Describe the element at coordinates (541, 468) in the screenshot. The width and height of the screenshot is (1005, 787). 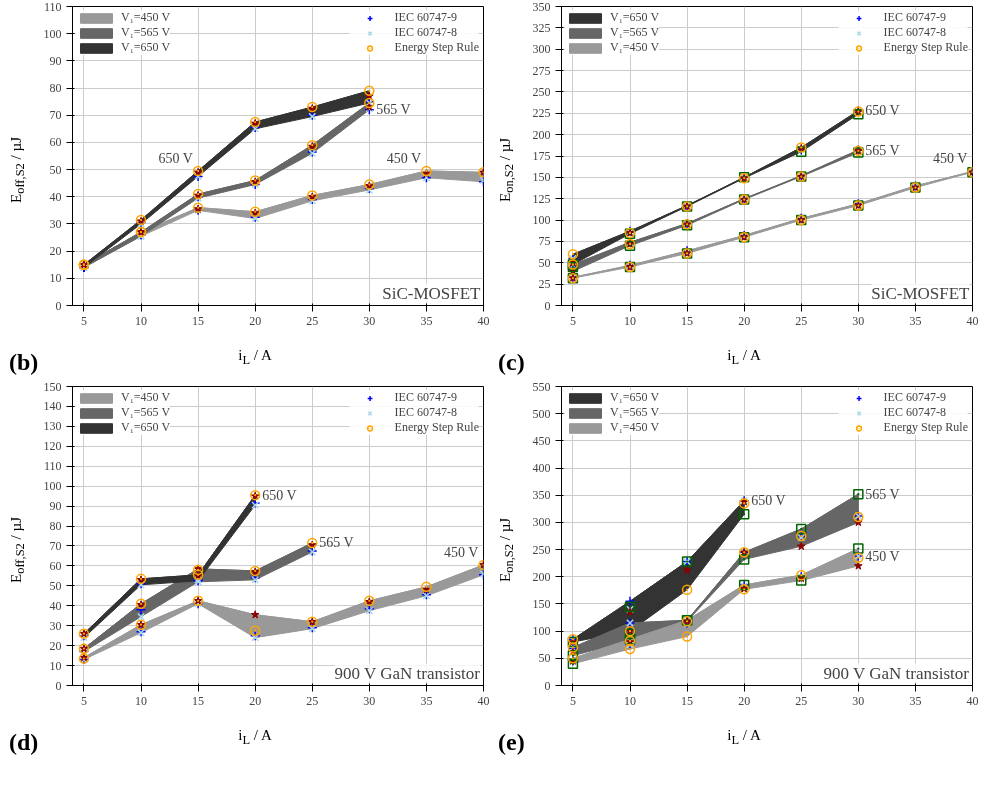
I see `y-tick-label: 400` at that location.